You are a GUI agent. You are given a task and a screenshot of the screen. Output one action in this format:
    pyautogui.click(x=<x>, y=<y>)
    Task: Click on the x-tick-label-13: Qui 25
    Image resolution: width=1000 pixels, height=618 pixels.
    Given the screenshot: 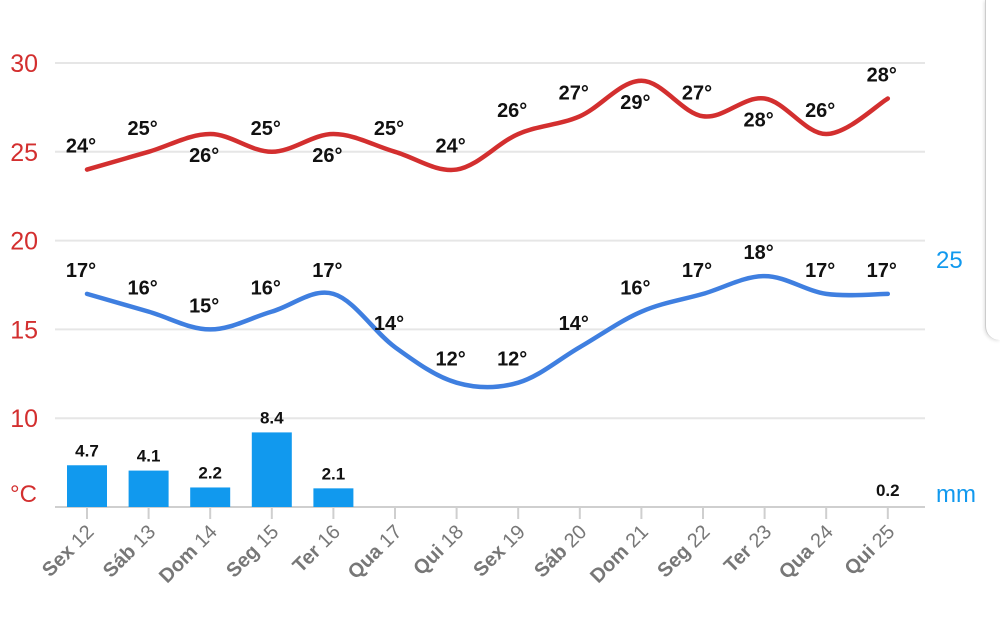 What is the action you would take?
    pyautogui.click(x=870, y=550)
    